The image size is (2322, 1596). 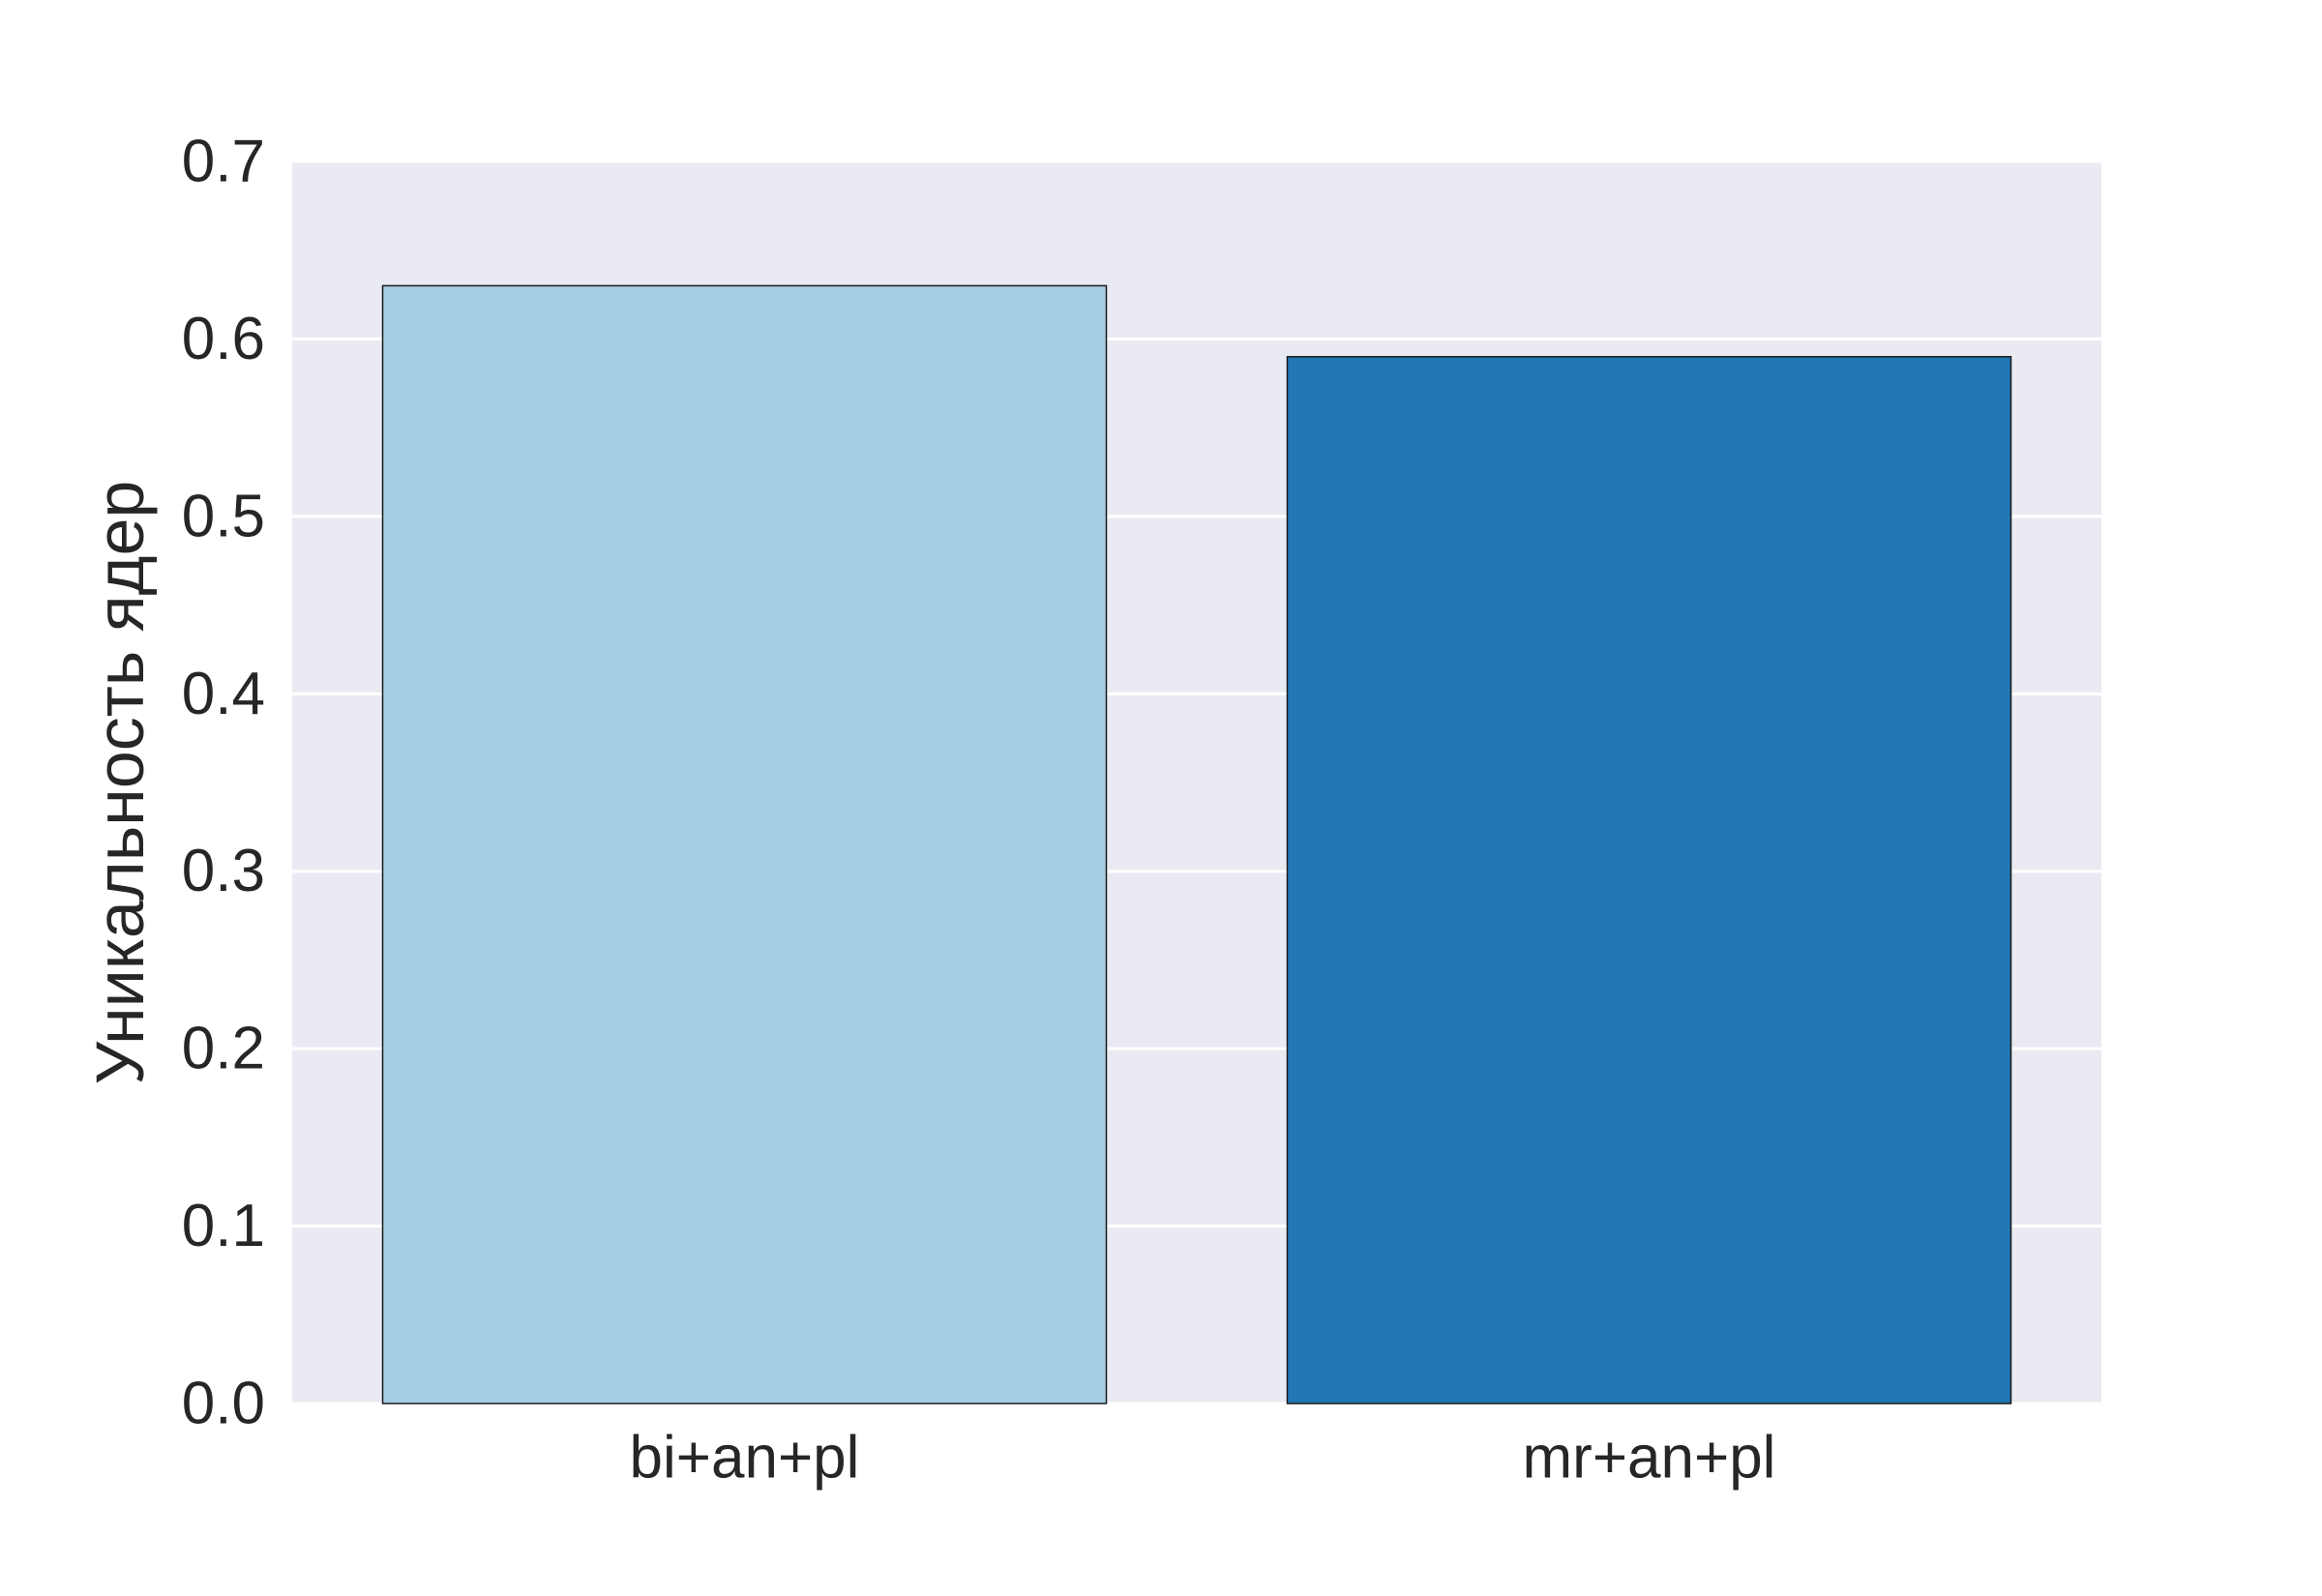 I want to click on y-axis-ticks: 0.0 0.1 0.2 0.3 0.4 0.5 0.6 0.7, so click(x=223, y=783).